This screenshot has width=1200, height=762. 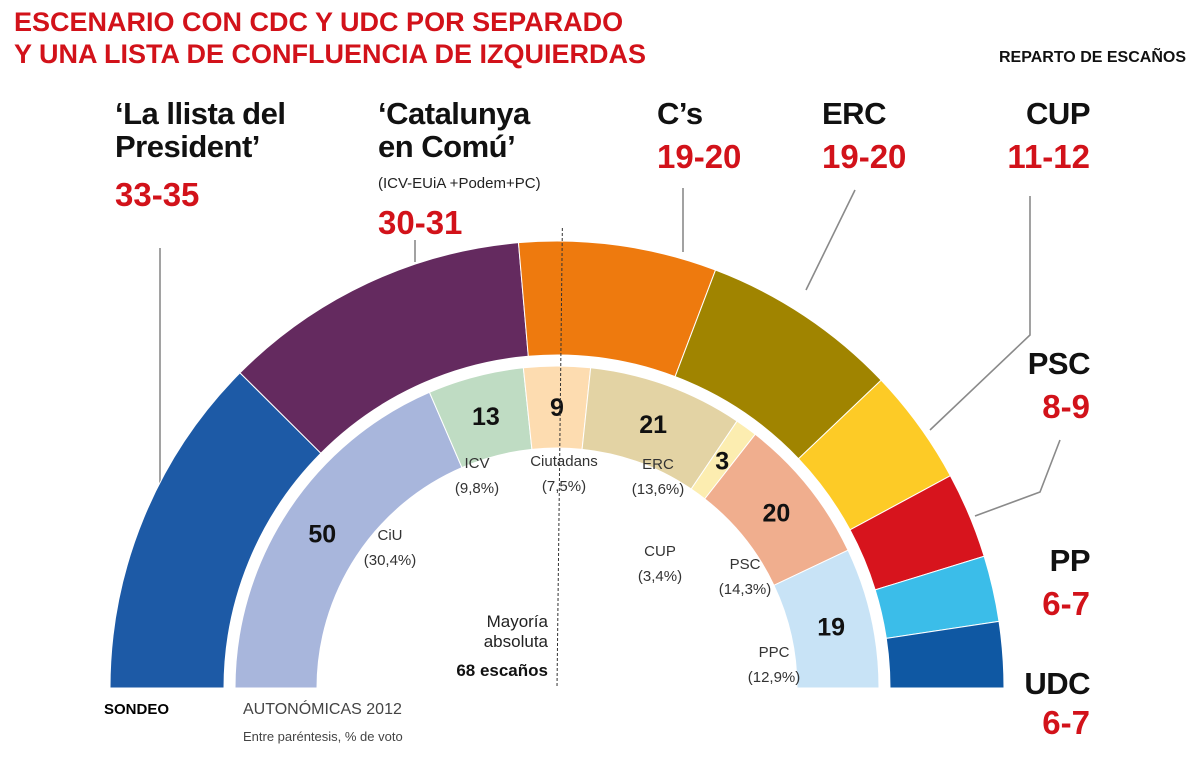 I want to click on seat-range: 33-35, so click(x=157, y=194).